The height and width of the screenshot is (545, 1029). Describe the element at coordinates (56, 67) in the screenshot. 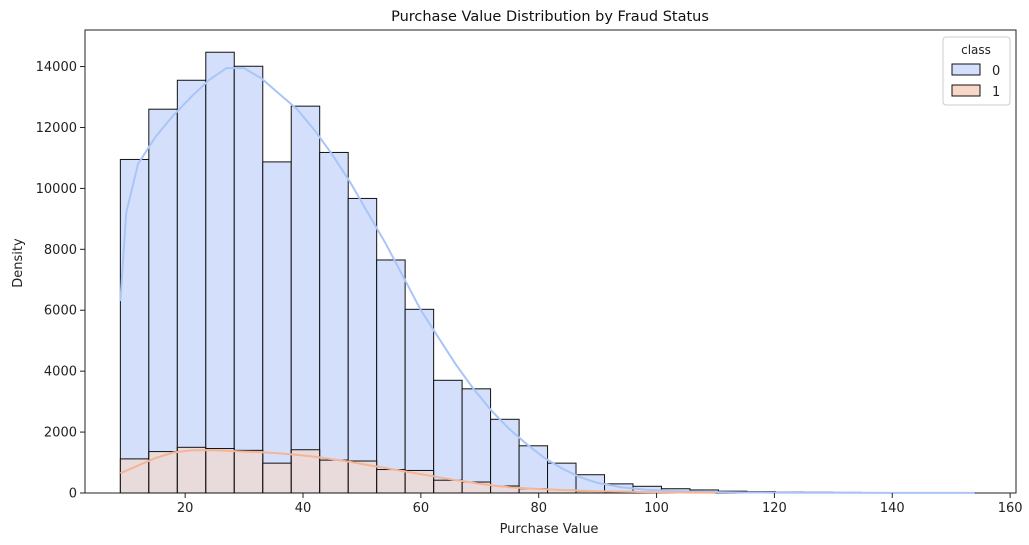

I see `y-tick-label-14000: 14000` at that location.